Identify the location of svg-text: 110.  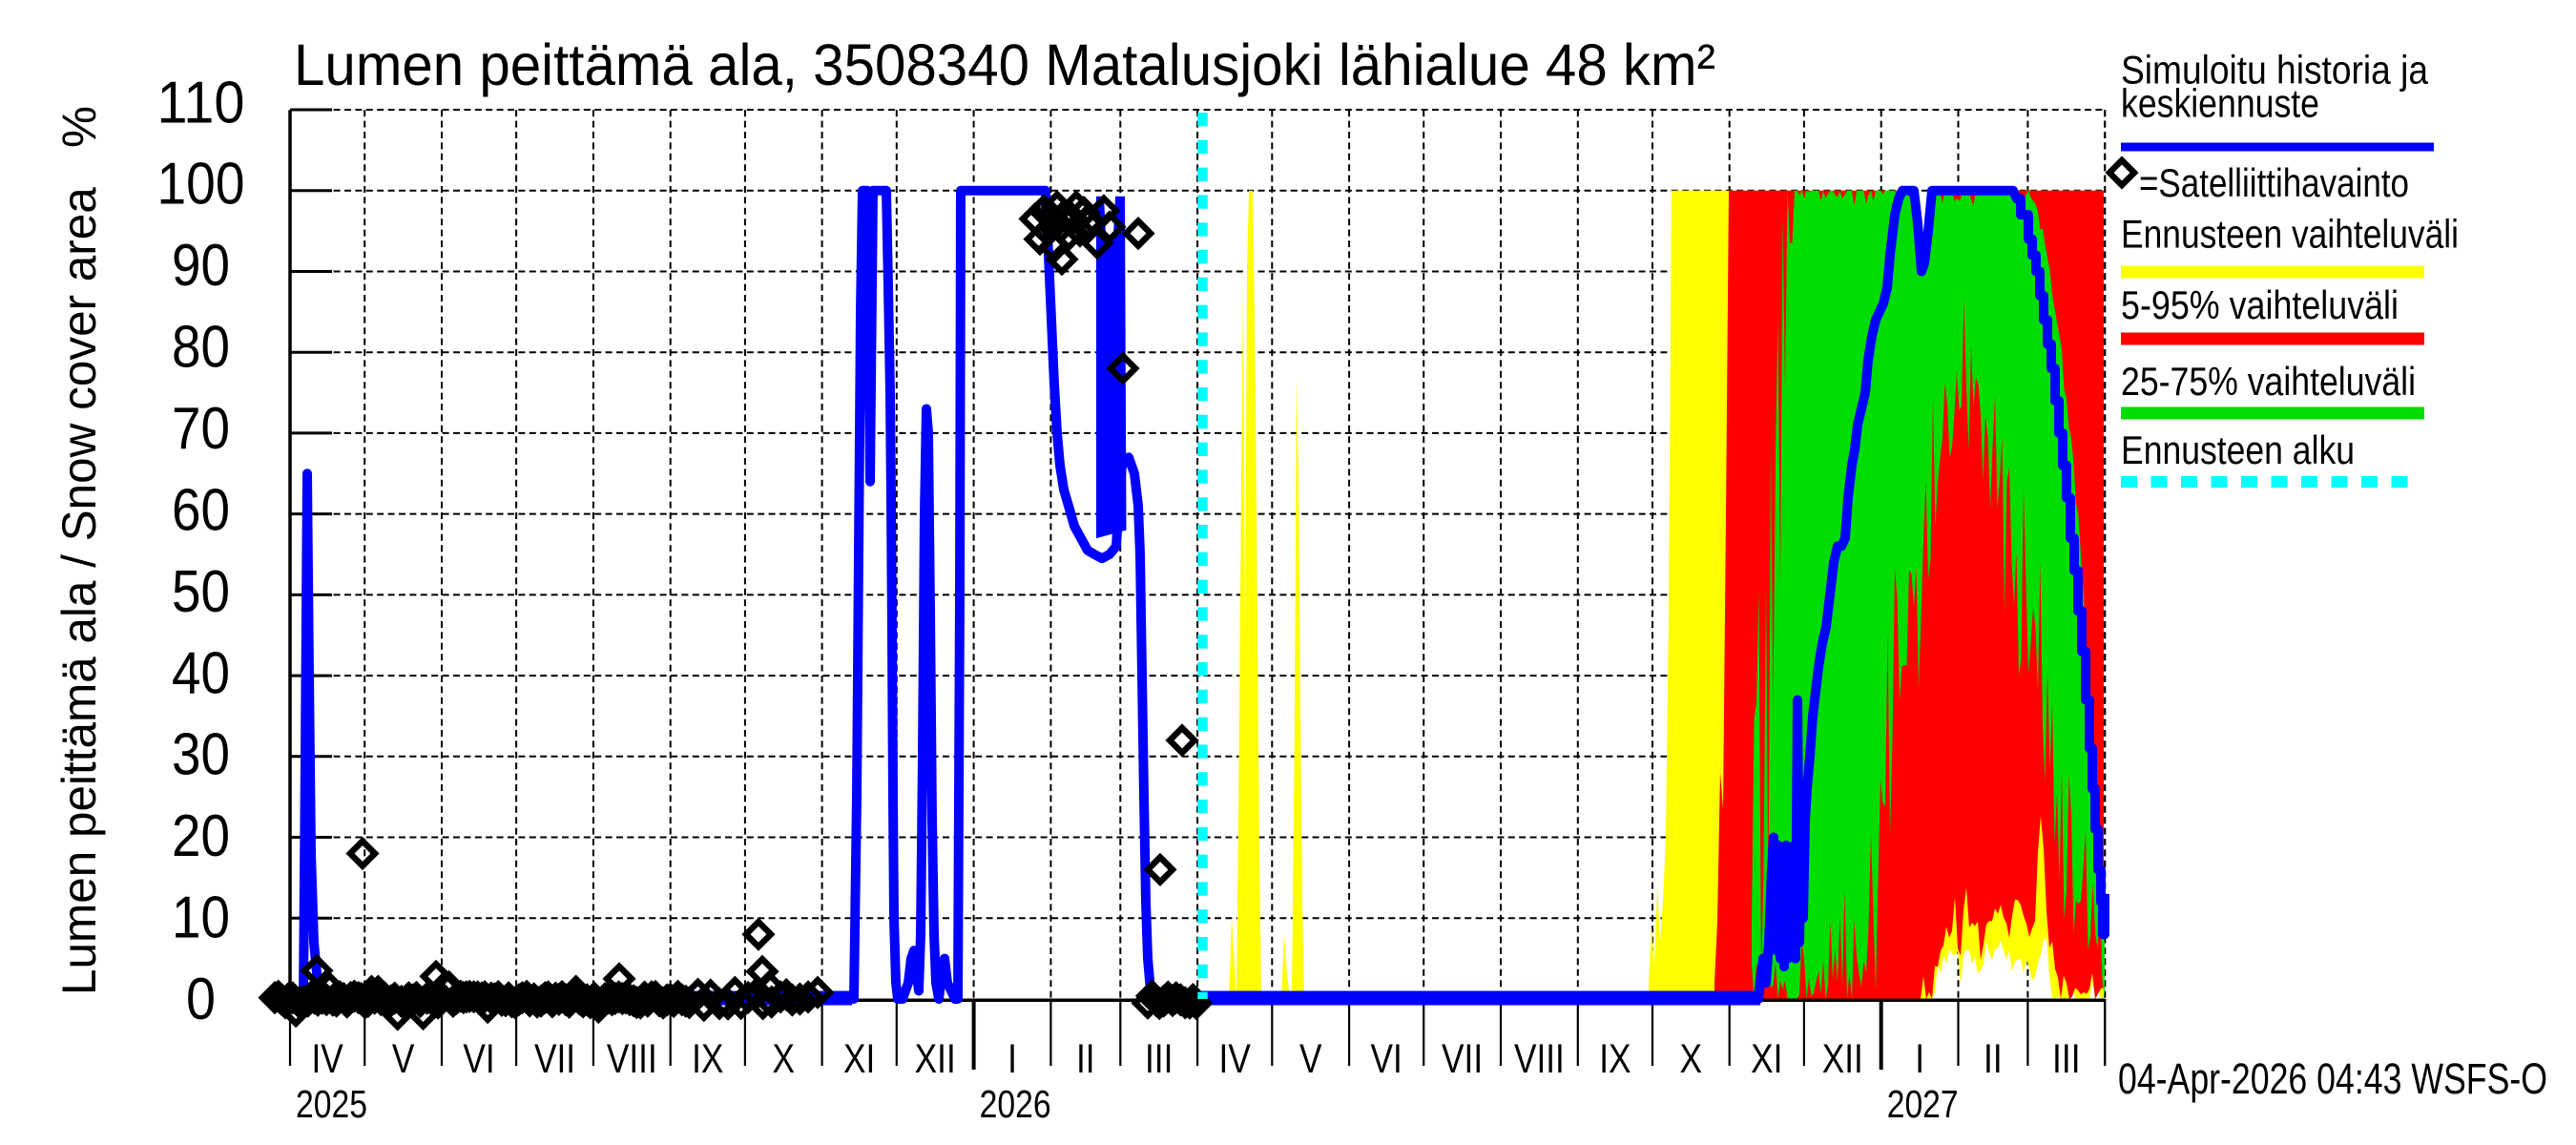
(201, 103).